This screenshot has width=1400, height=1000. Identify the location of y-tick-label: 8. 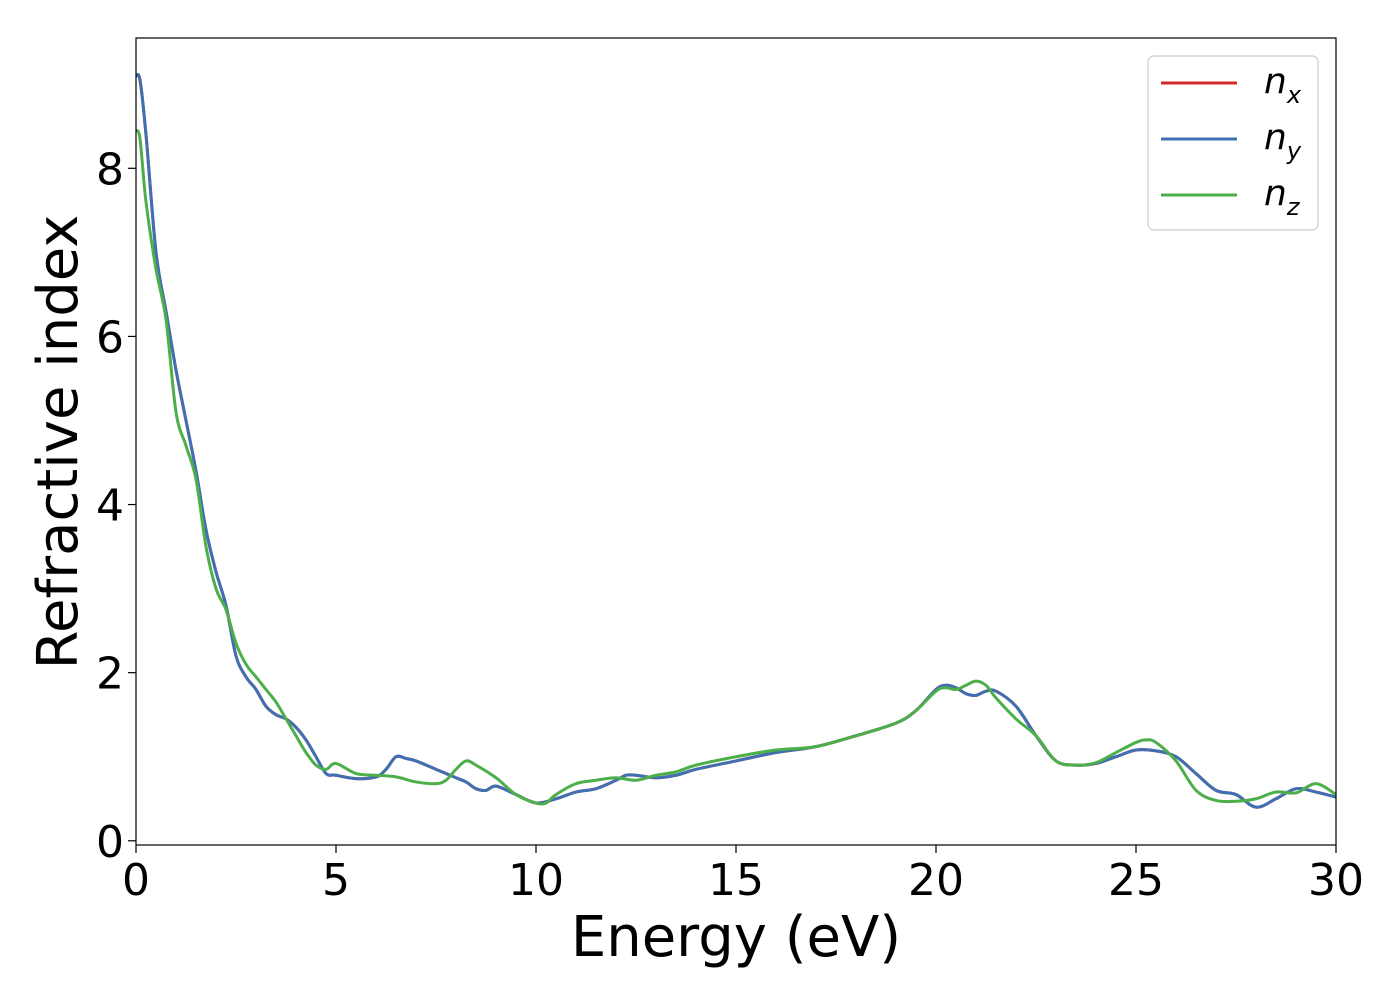
(110, 169).